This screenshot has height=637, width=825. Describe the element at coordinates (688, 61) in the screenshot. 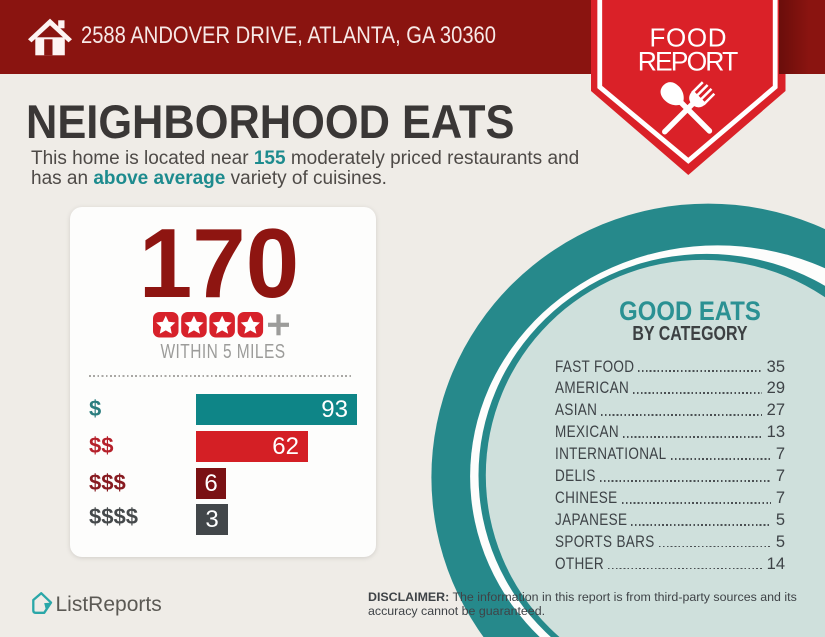

I see `svg-text: REPORT` at that location.